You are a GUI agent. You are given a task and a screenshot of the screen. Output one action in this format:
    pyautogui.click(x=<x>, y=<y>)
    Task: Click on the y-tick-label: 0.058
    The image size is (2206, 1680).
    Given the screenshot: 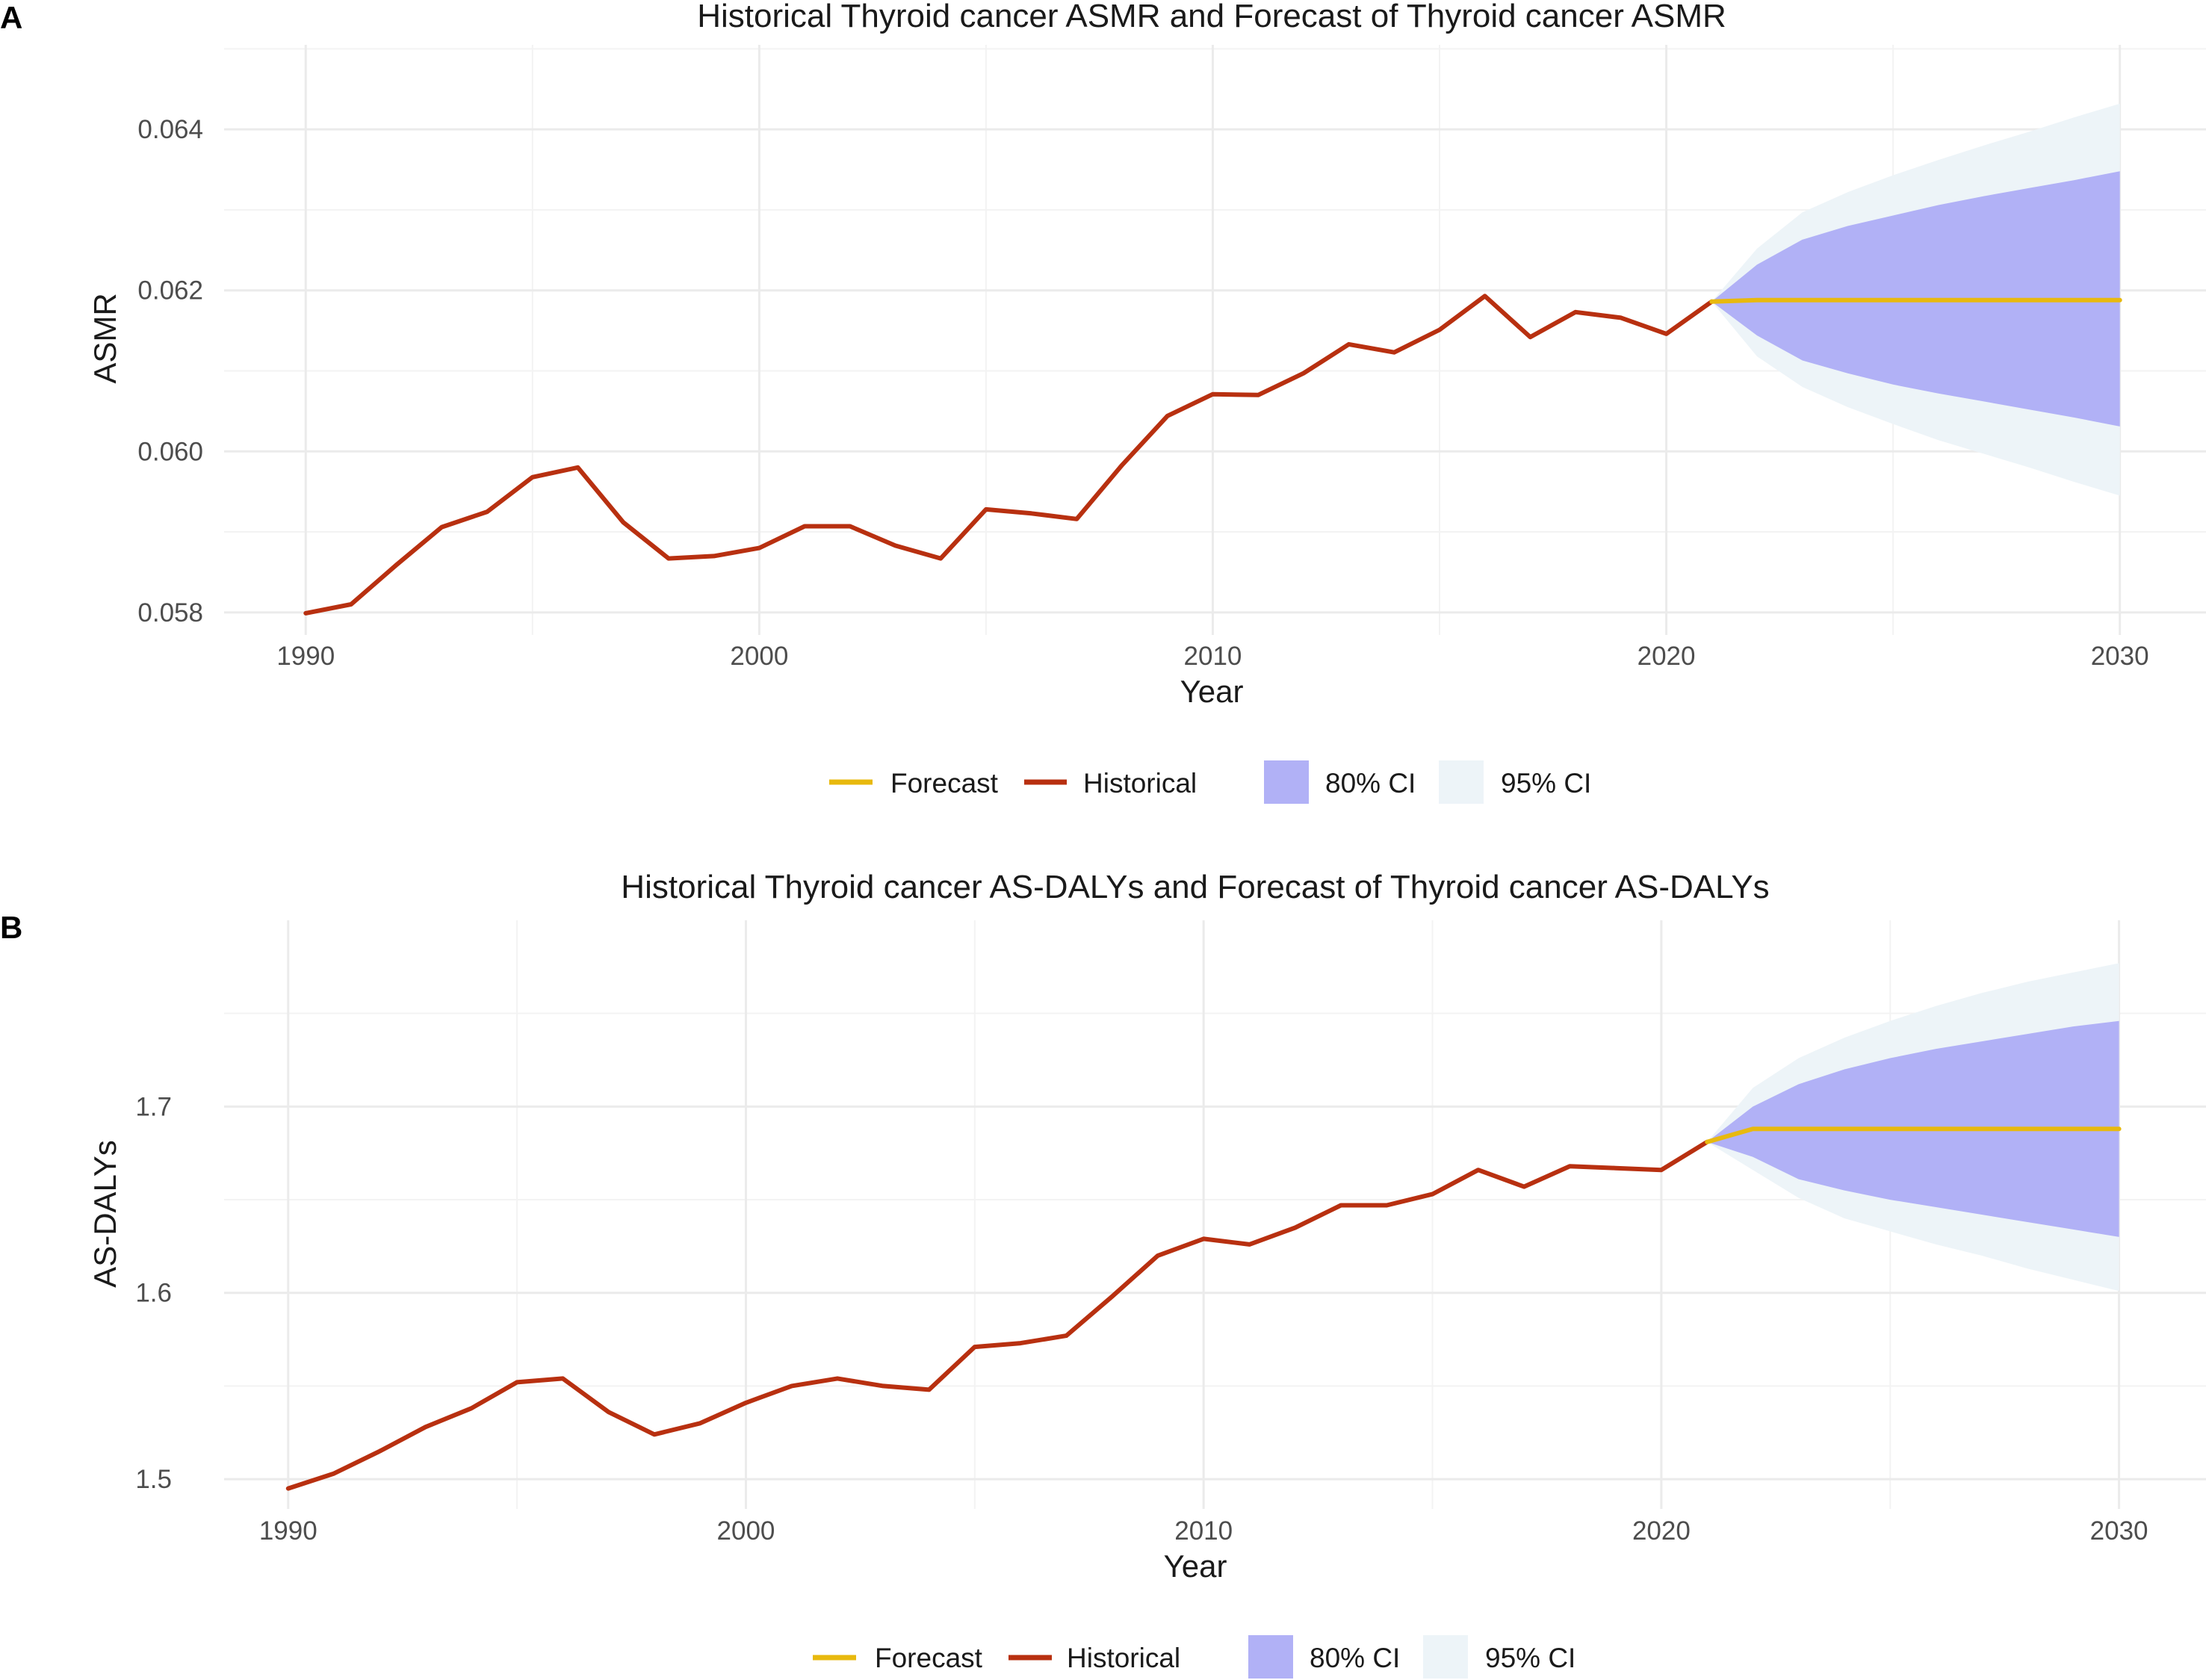 What is the action you would take?
    pyautogui.click(x=170, y=612)
    